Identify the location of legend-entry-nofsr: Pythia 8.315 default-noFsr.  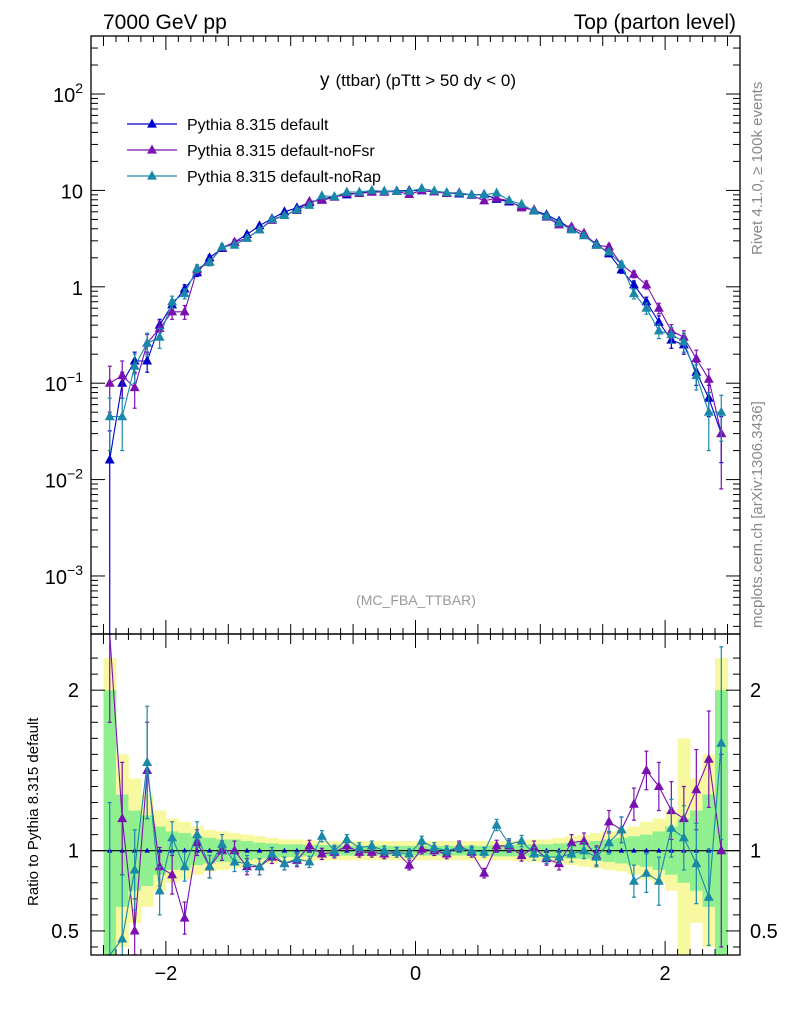
(251, 151).